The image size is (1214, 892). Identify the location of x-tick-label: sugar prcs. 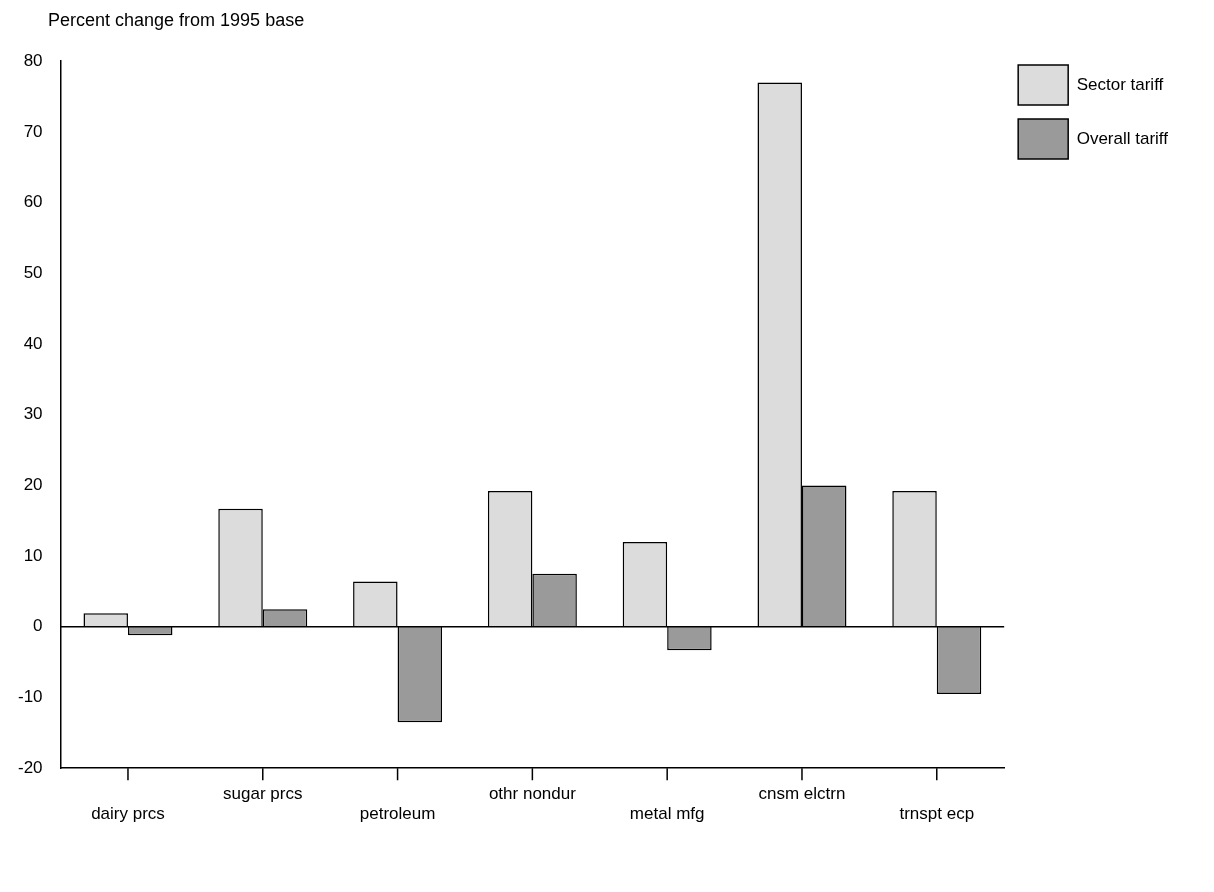
(263, 794).